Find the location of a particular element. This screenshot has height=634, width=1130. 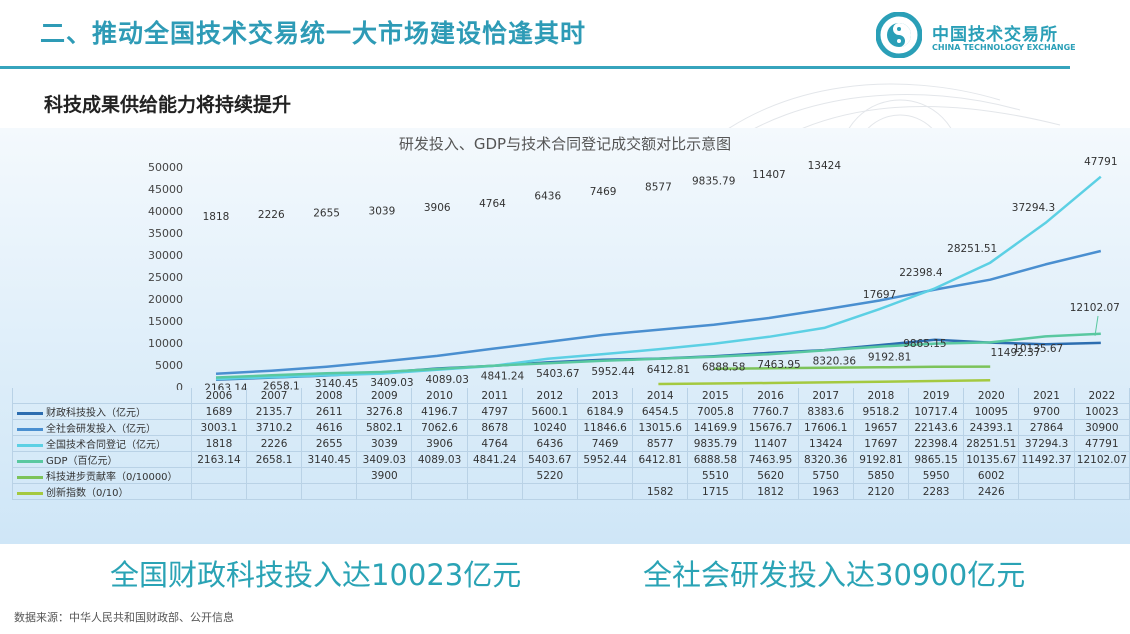

table-cell: 7062.6 is located at coordinates (439, 427).